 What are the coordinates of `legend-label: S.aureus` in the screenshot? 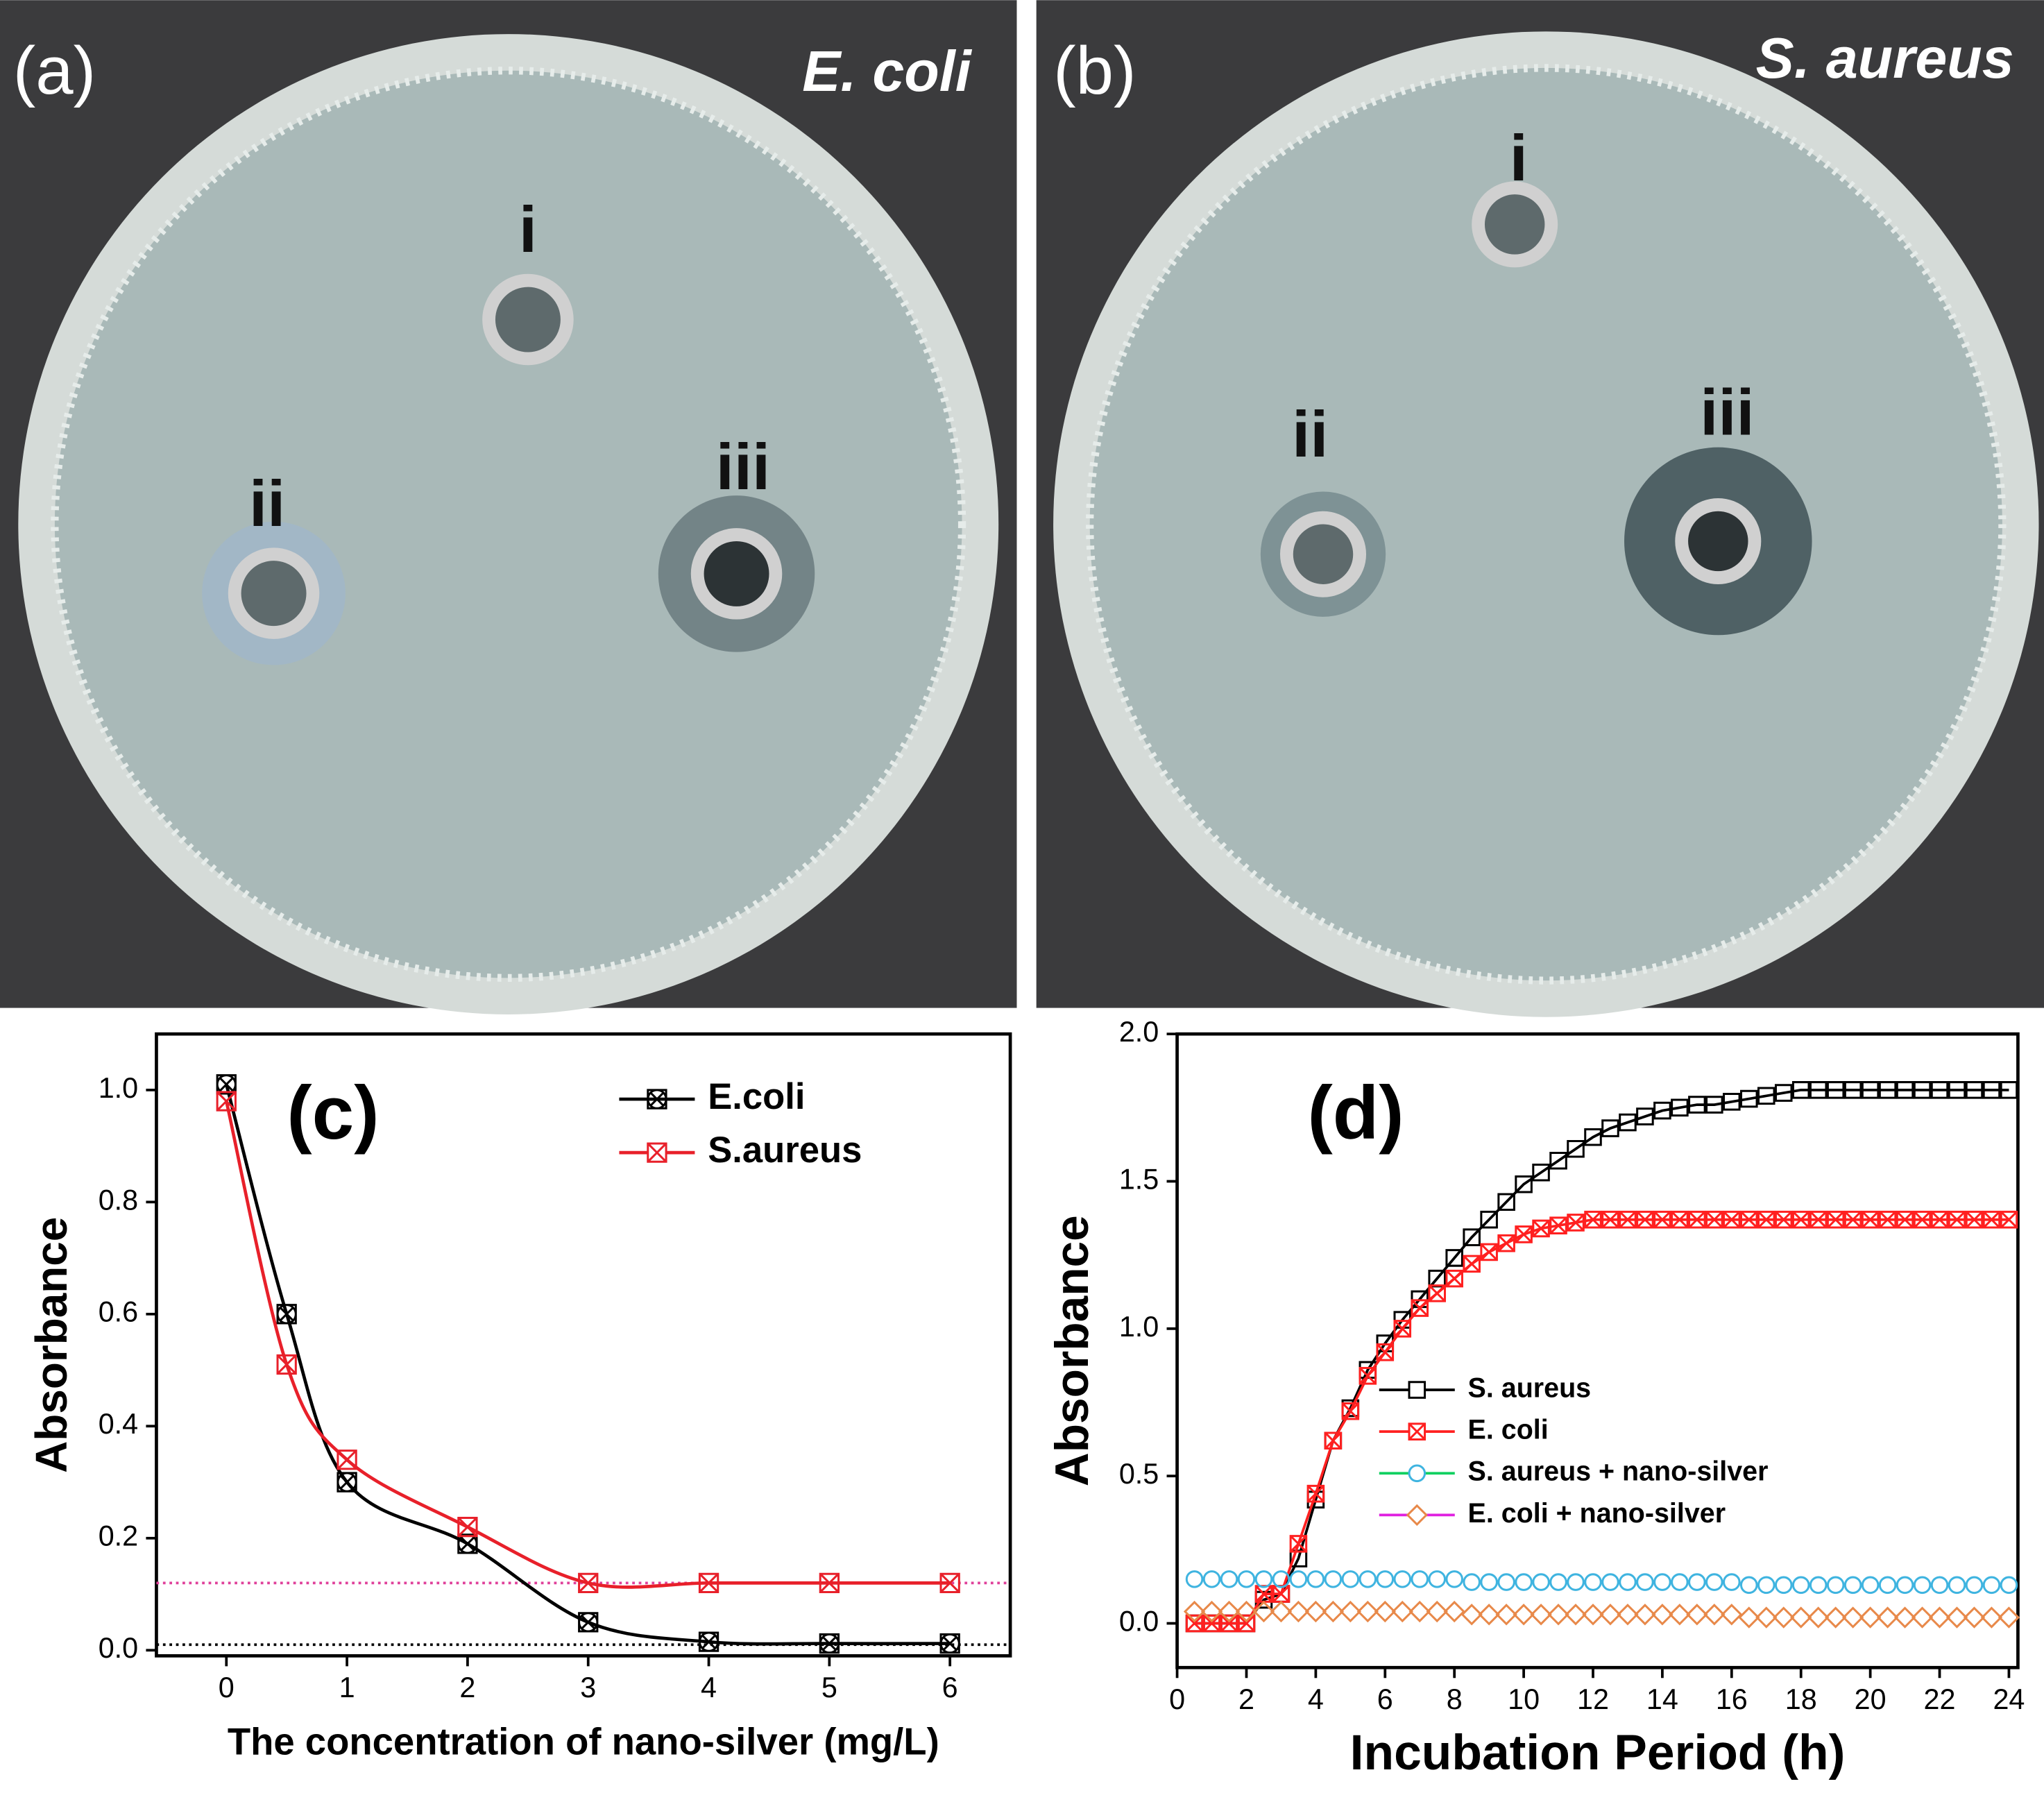 It's located at (785, 1150).